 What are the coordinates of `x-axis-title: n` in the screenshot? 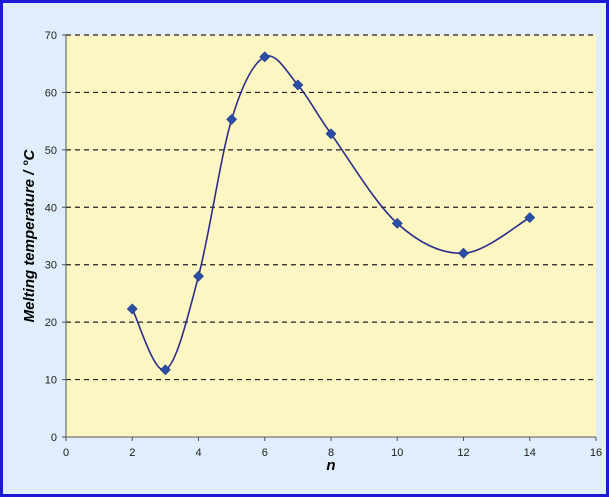 It's located at (330, 465).